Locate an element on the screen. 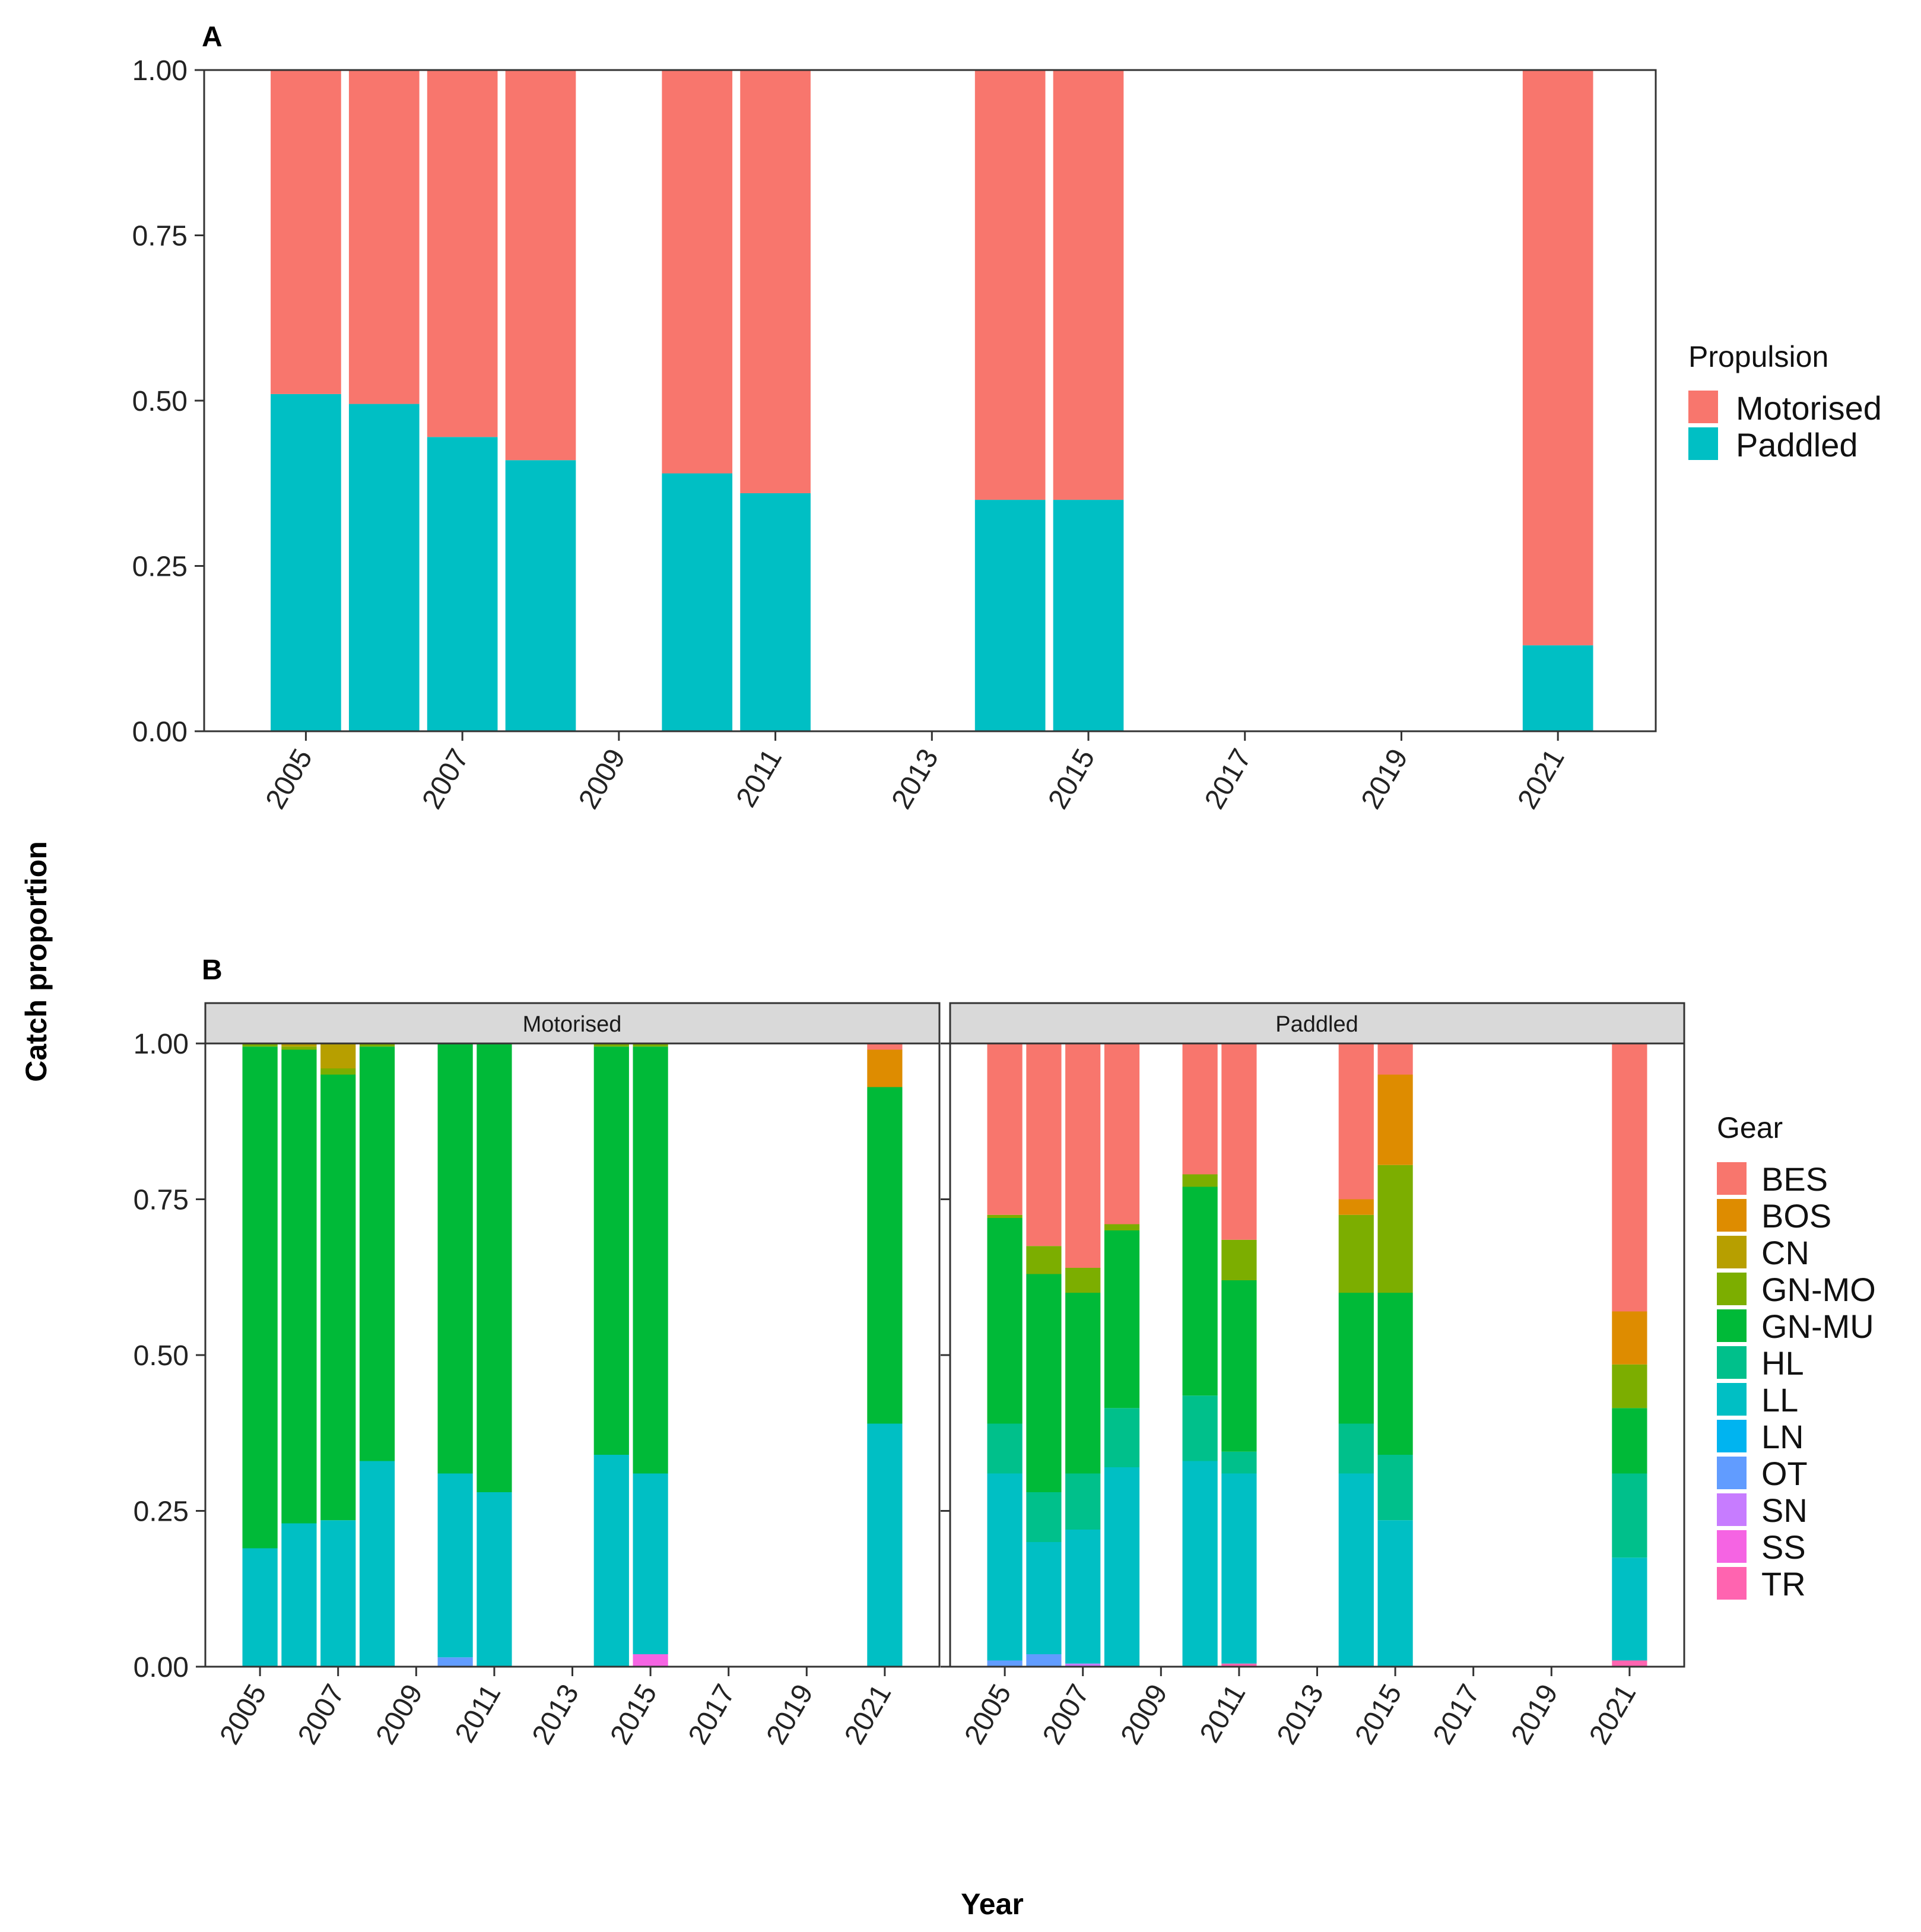 This screenshot has width=1921, height=1932. bar-motorised-2006-gn-mu is located at coordinates (299, 1286).